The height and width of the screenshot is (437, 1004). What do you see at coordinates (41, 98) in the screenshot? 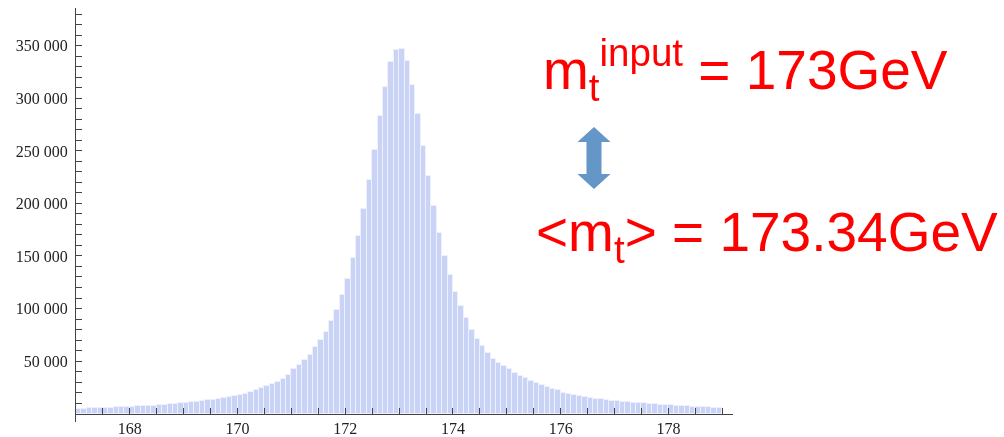
I see `y-tick-label: 300 000` at bounding box center [41, 98].